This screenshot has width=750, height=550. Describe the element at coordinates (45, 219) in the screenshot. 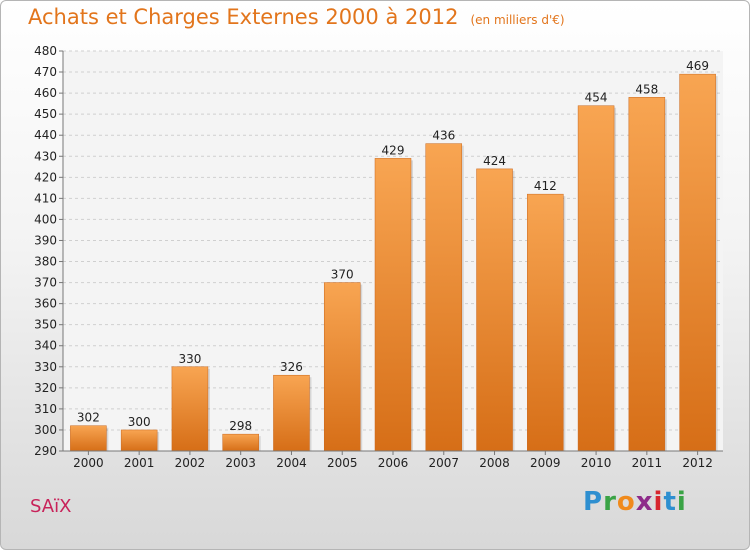

I see `y-tick-label: 400` at that location.